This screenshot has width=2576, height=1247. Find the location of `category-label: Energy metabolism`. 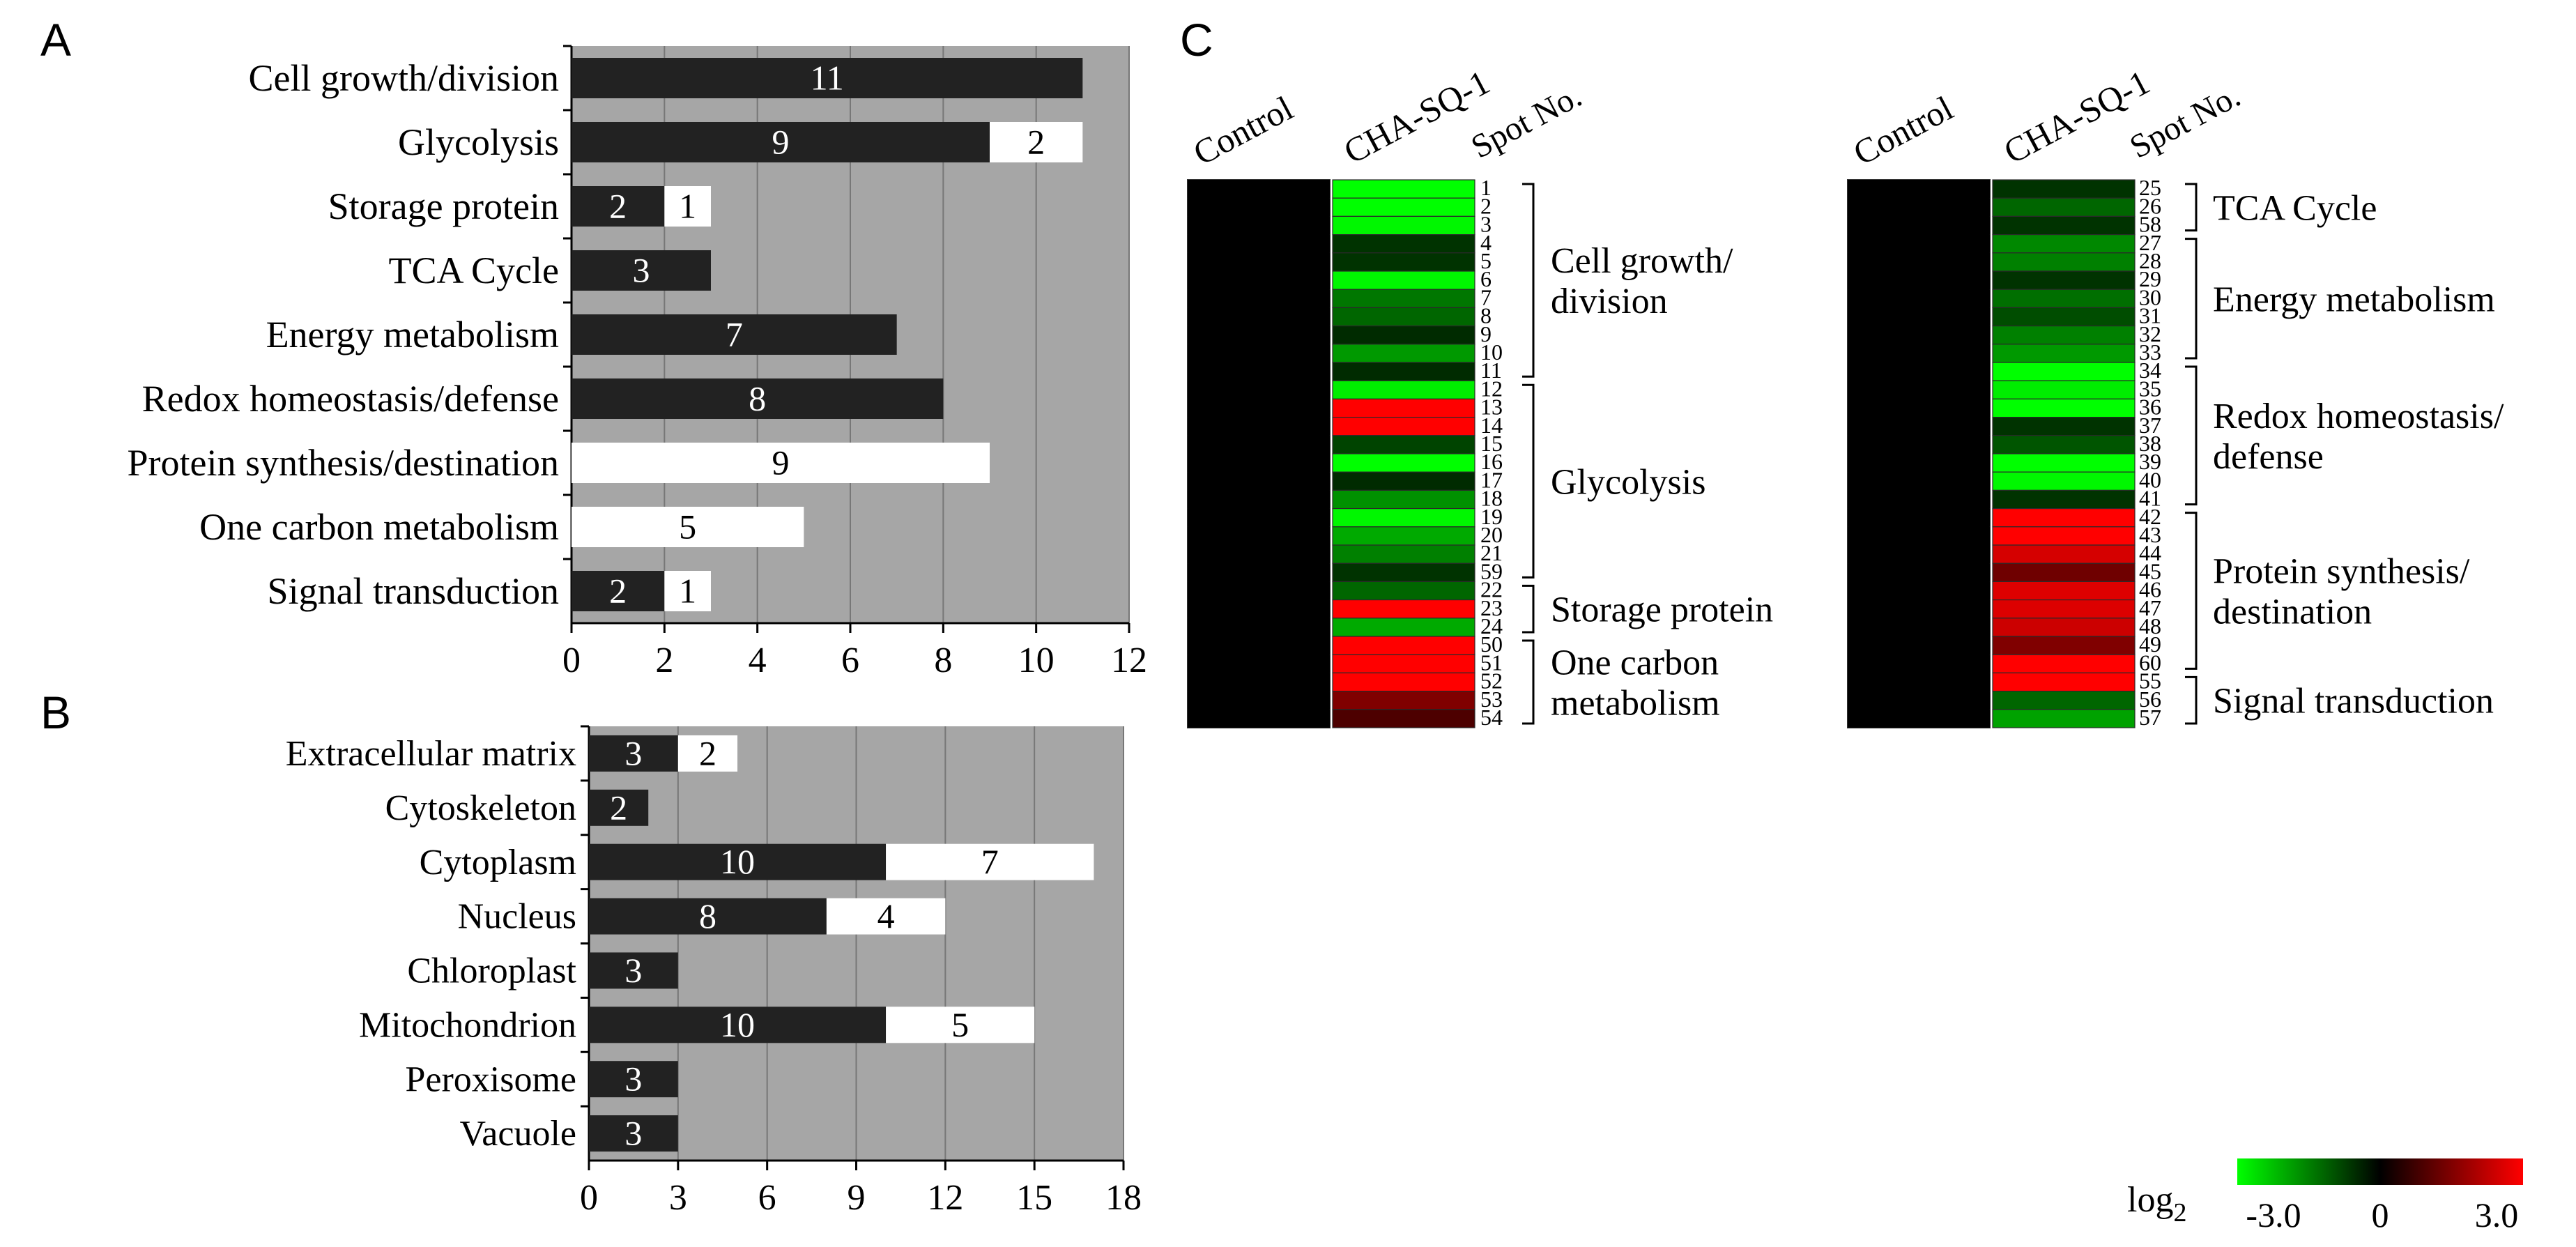

category-label: Energy metabolism is located at coordinates (412, 334).